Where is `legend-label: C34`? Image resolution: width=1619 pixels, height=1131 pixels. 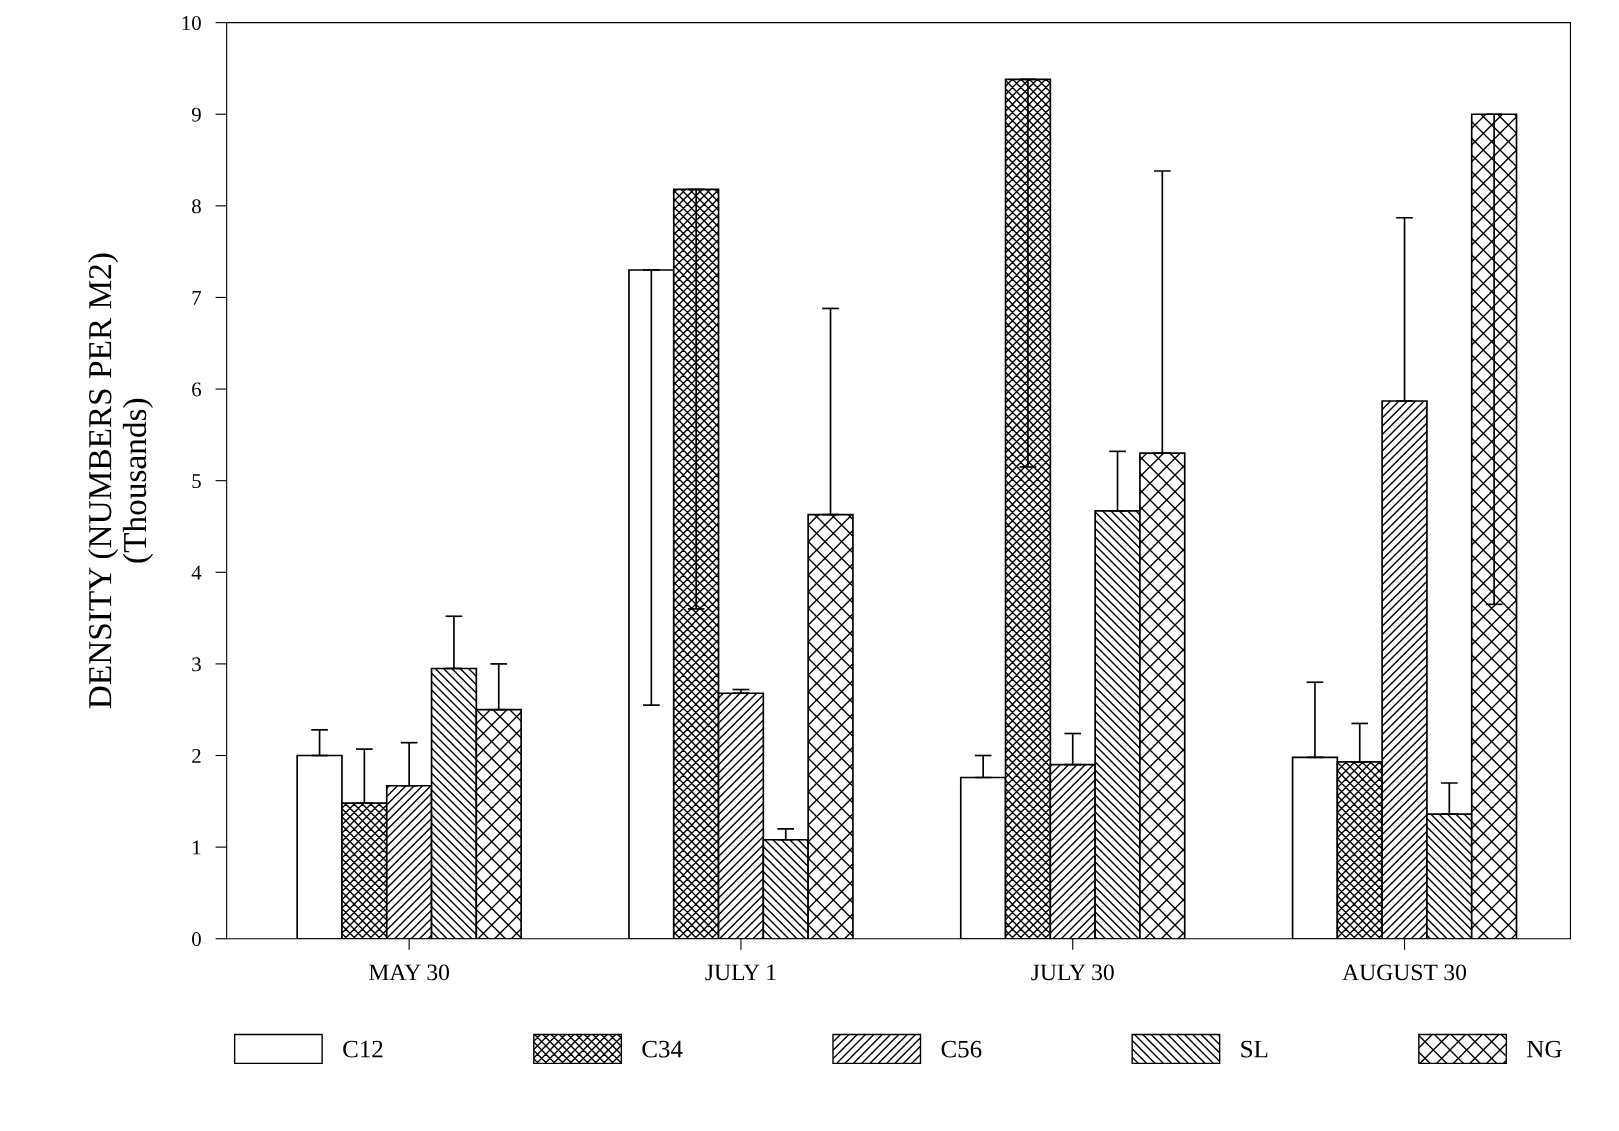
legend-label: C34 is located at coordinates (662, 1049).